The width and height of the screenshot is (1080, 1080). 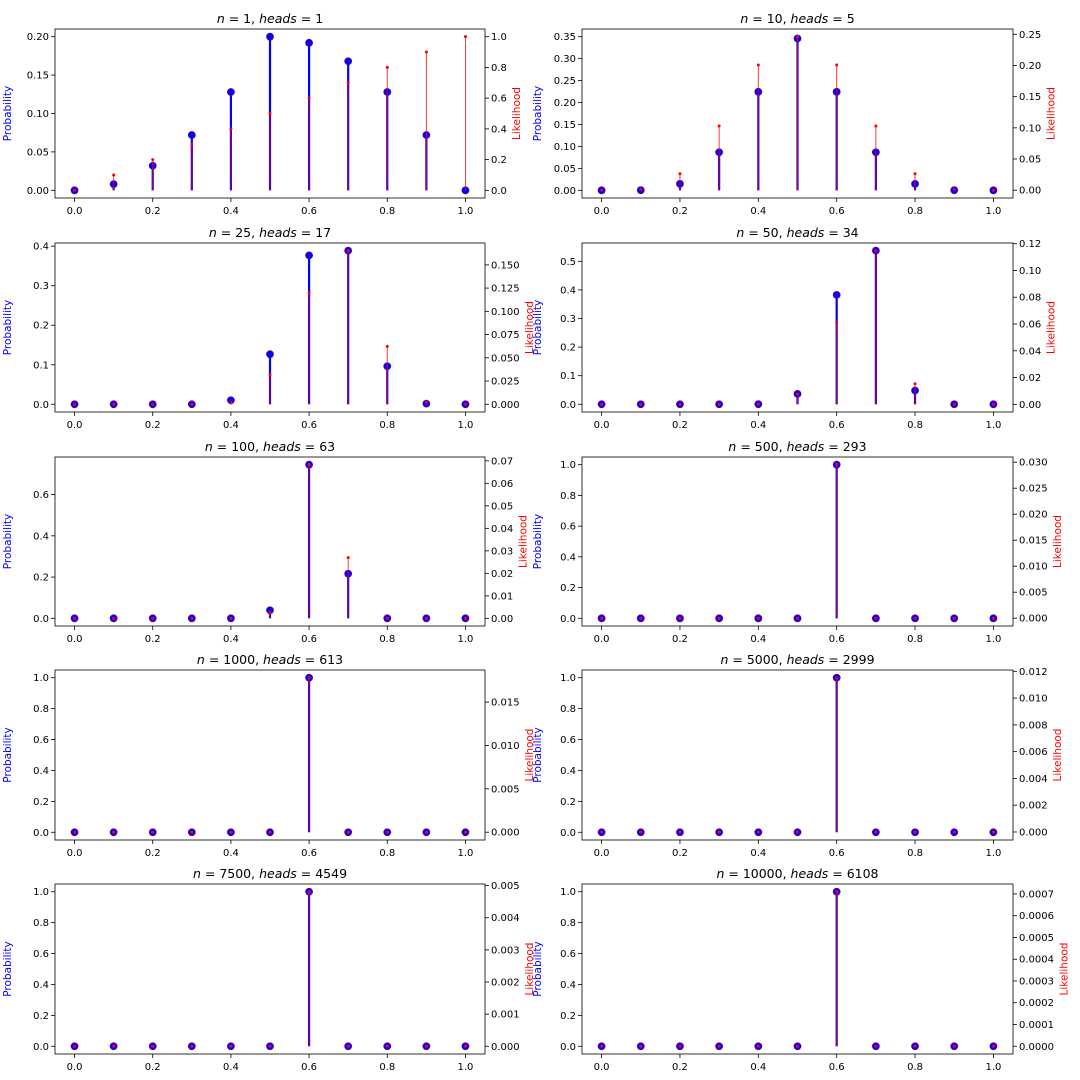 What do you see at coordinates (191, 135) in the screenshot?
I see `probability-marker` at bounding box center [191, 135].